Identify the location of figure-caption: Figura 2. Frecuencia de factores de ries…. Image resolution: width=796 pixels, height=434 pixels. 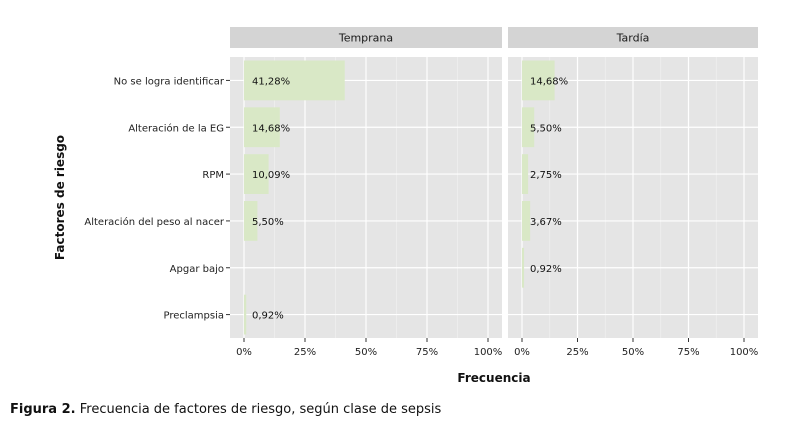
(225, 409).